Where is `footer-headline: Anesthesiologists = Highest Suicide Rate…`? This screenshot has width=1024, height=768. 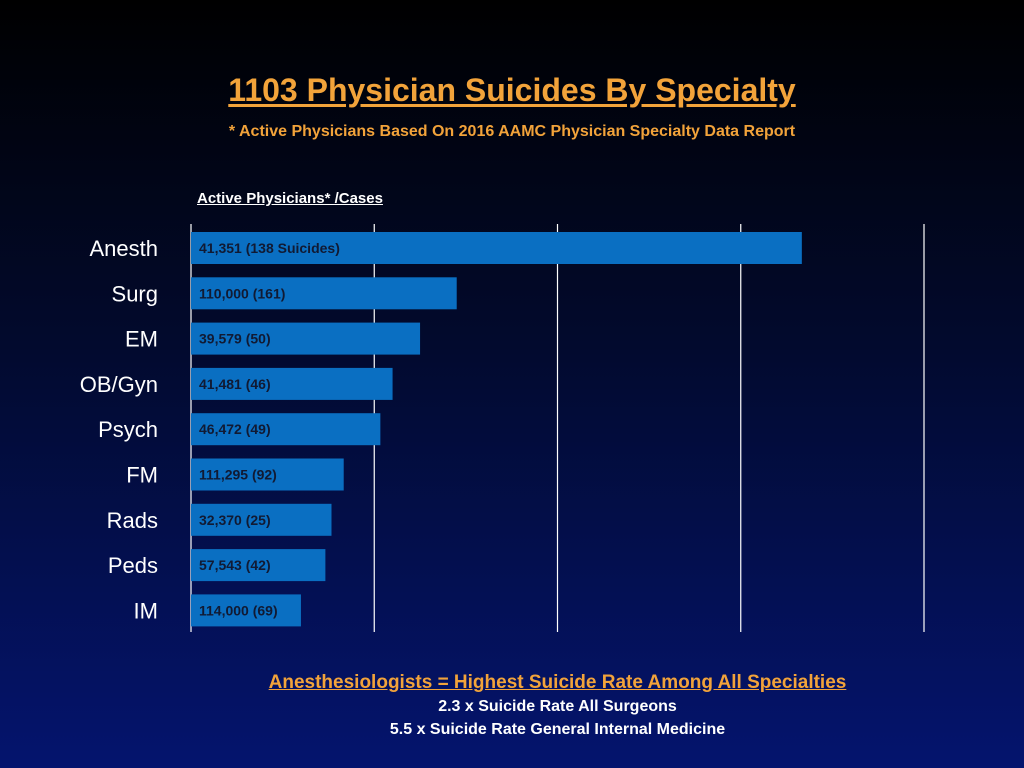
footer-headline: Anesthesiologists = Highest Suicide Rate… is located at coordinates (557, 682).